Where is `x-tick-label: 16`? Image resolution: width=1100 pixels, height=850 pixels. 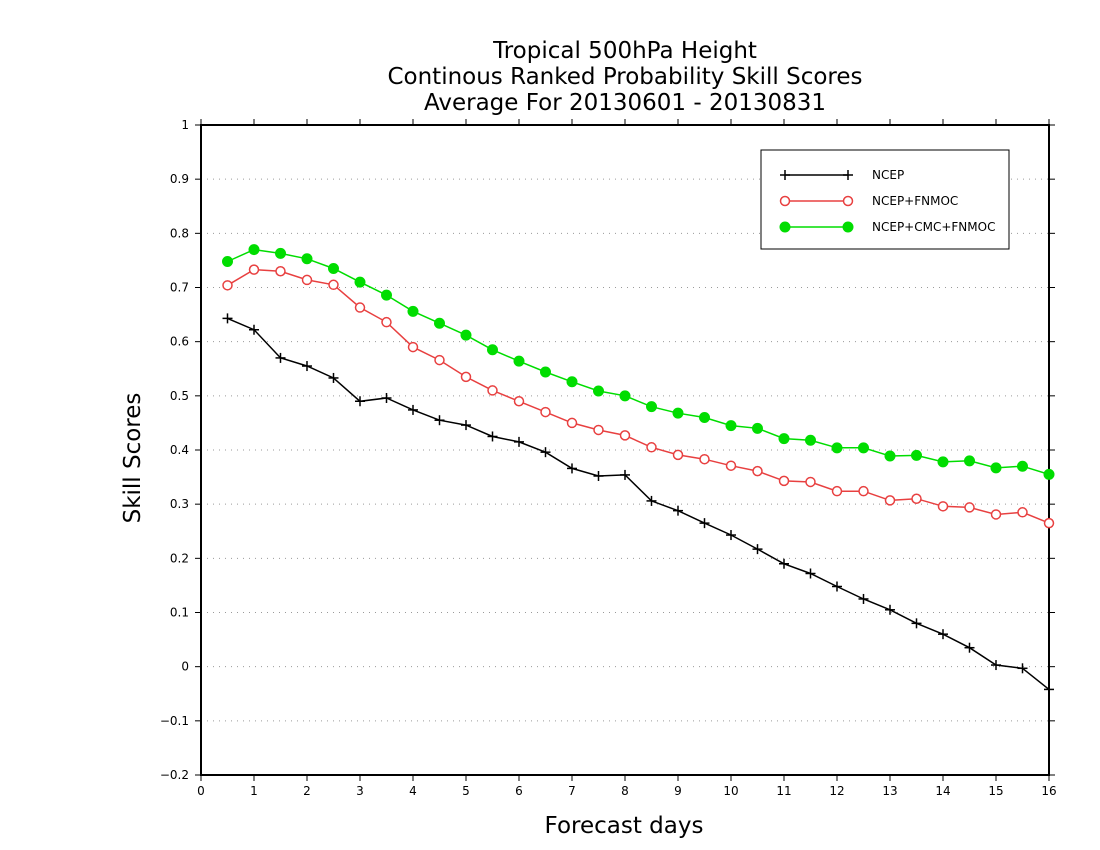 x-tick-label: 16 is located at coordinates (1048, 791).